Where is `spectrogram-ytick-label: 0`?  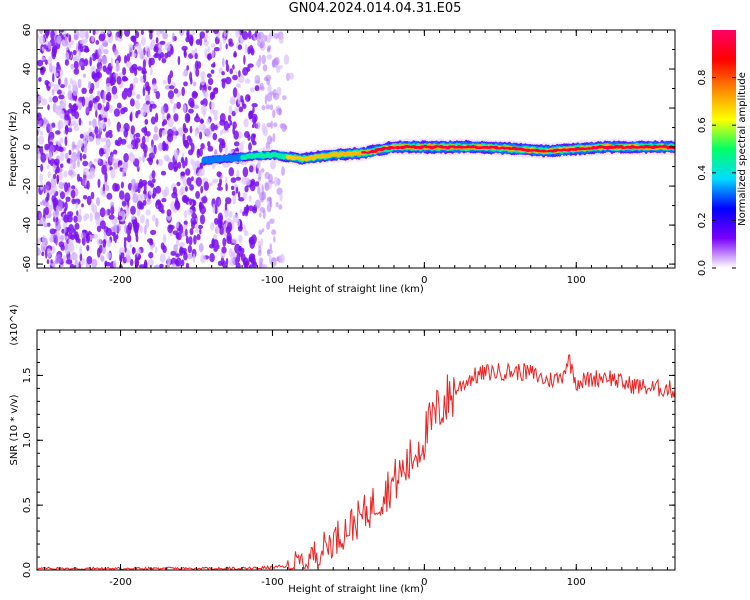 spectrogram-ytick-label: 0 is located at coordinates (27, 147).